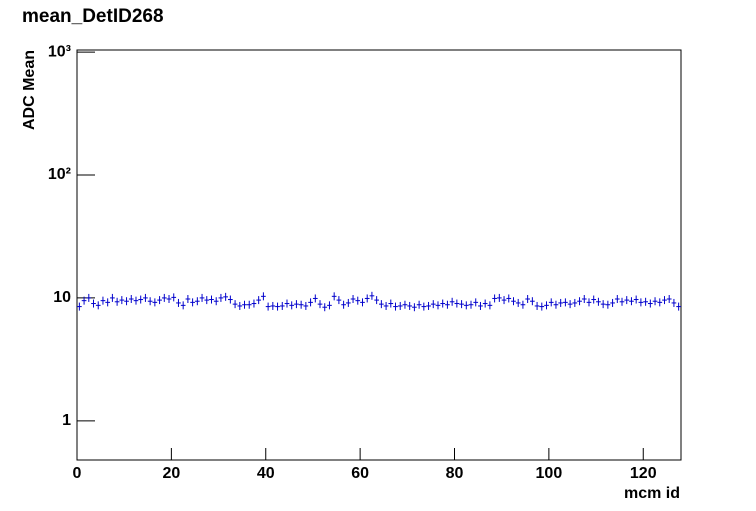 This screenshot has height=511, width=756. What do you see at coordinates (652, 493) in the screenshot?
I see `x-axis-label: mcm id` at bounding box center [652, 493].